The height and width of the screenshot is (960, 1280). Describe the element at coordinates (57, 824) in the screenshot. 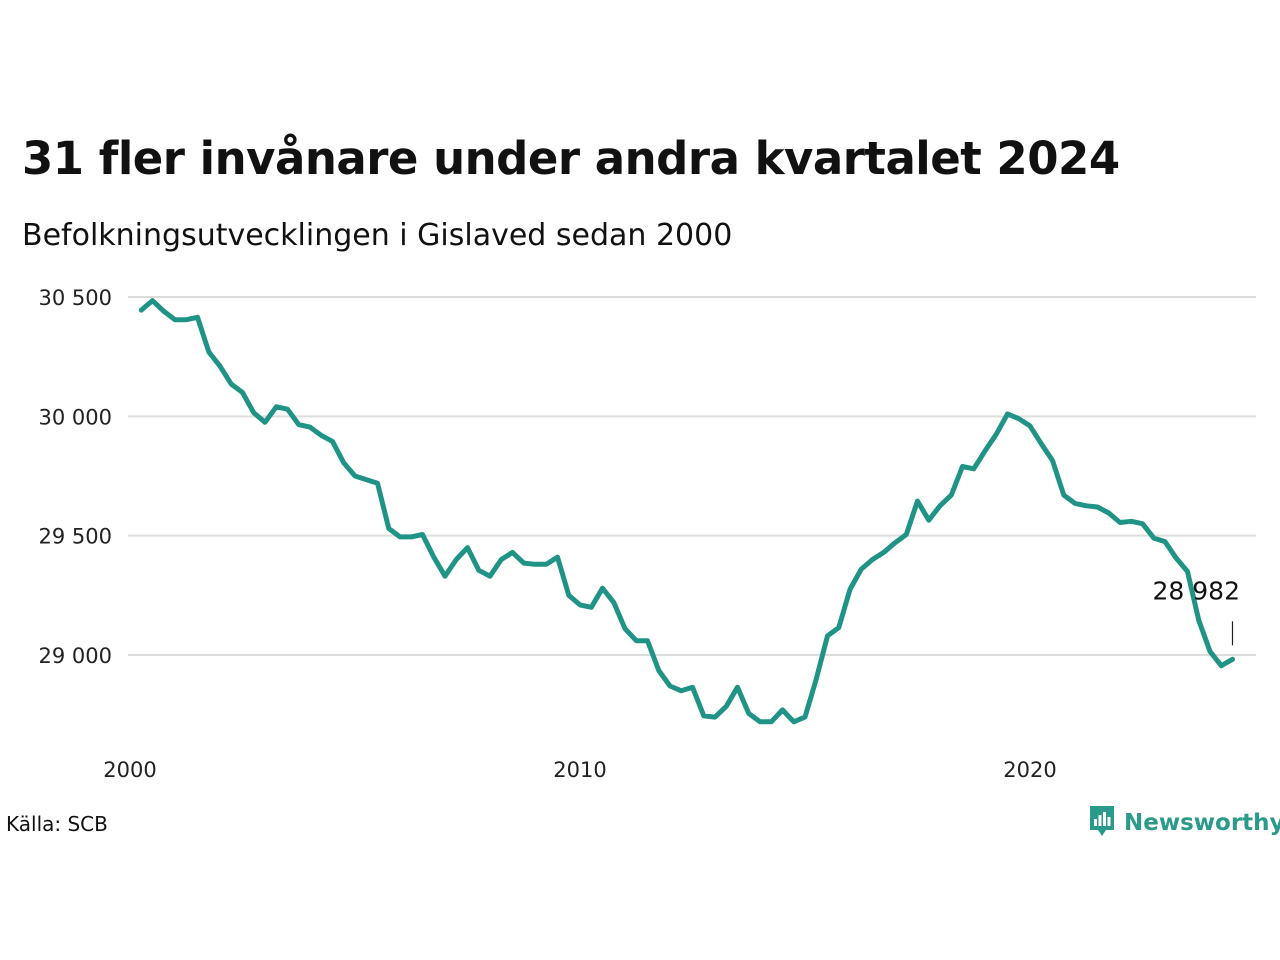

I see `source-label: Källa: SCB` at that location.